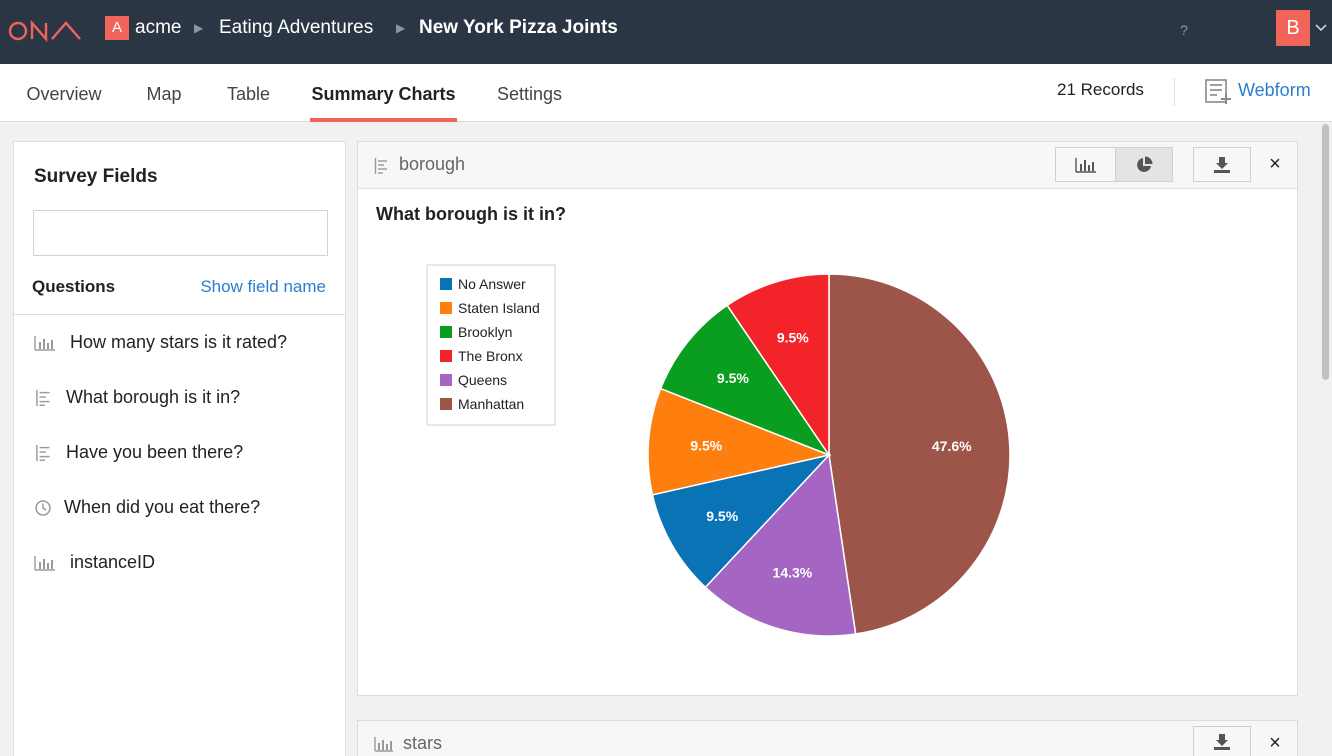 This screenshot has height=756, width=1332. What do you see at coordinates (74, 286) in the screenshot?
I see `questions-label: Questions` at bounding box center [74, 286].